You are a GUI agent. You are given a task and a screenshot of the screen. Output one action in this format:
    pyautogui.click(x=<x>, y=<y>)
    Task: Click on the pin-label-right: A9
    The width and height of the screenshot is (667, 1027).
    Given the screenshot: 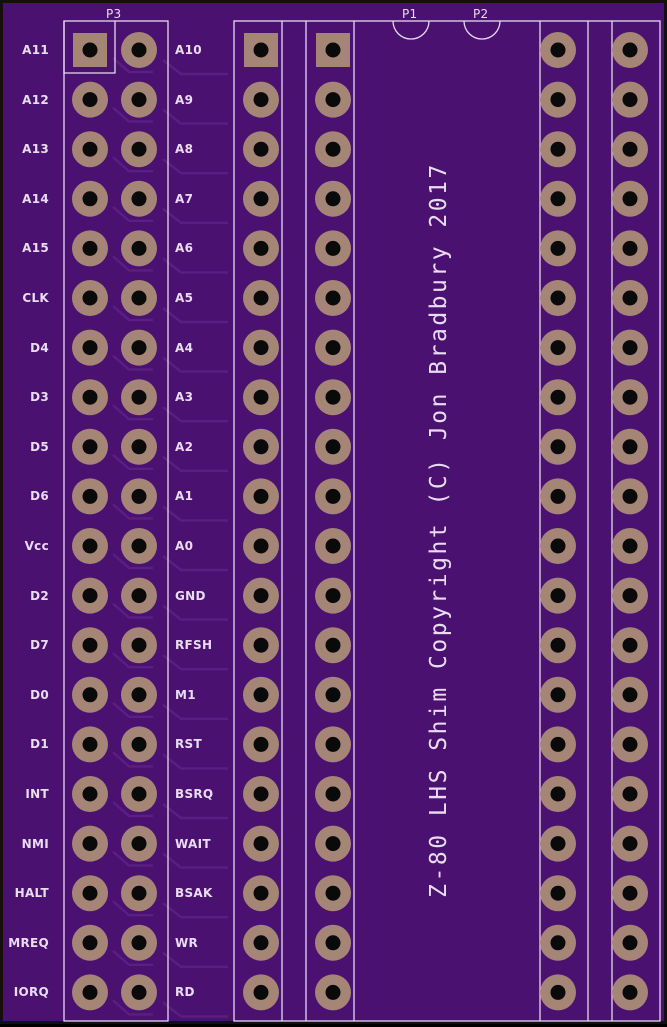 What is the action you would take?
    pyautogui.click(x=184, y=100)
    